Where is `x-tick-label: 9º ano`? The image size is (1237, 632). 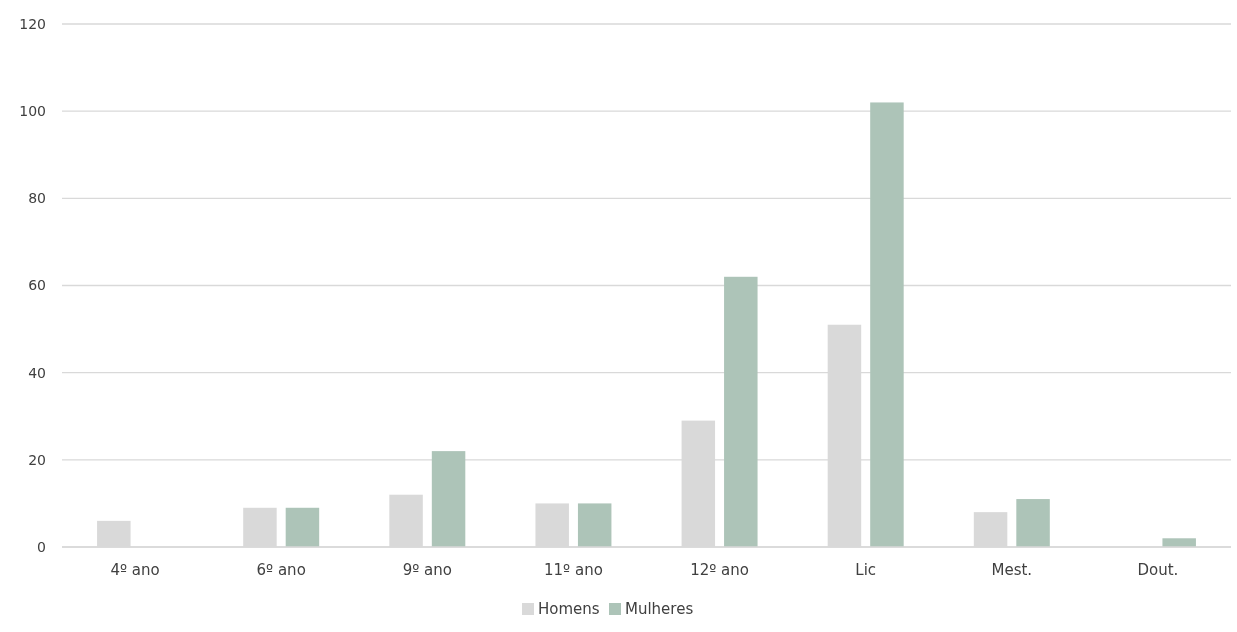
x-tick-label: 9º ano is located at coordinates (427, 570).